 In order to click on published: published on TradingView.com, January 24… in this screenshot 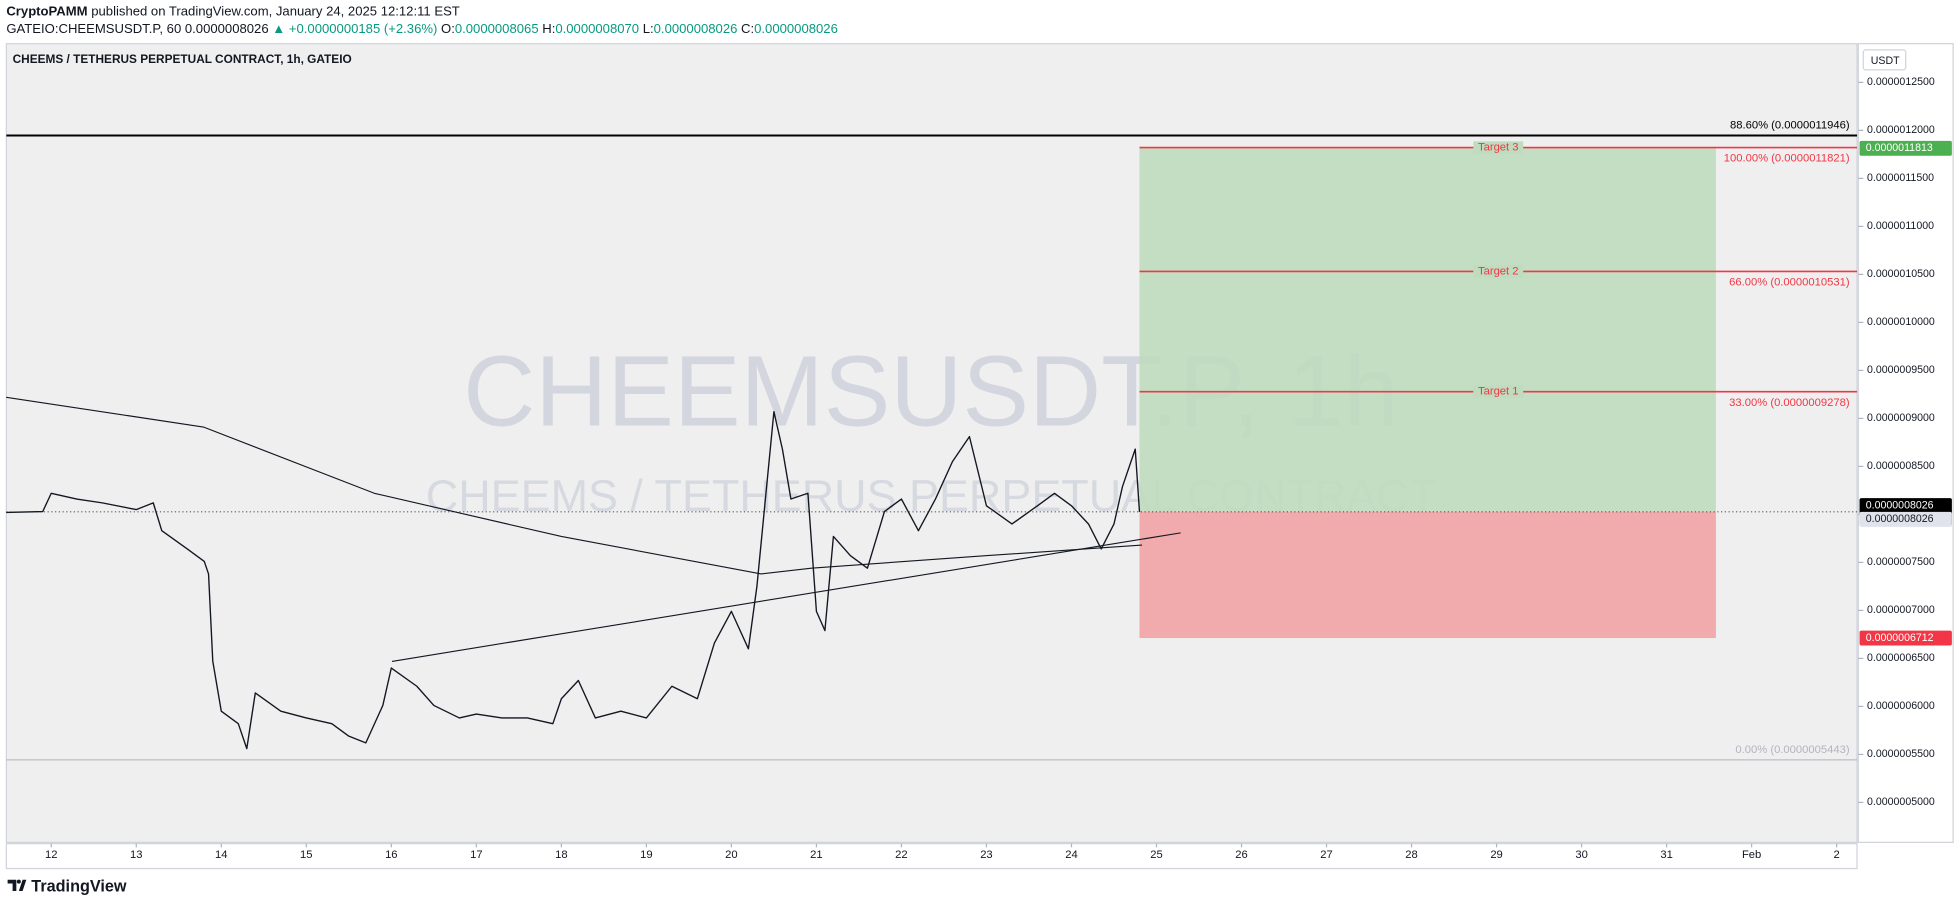, I will do `click(275, 11)`.